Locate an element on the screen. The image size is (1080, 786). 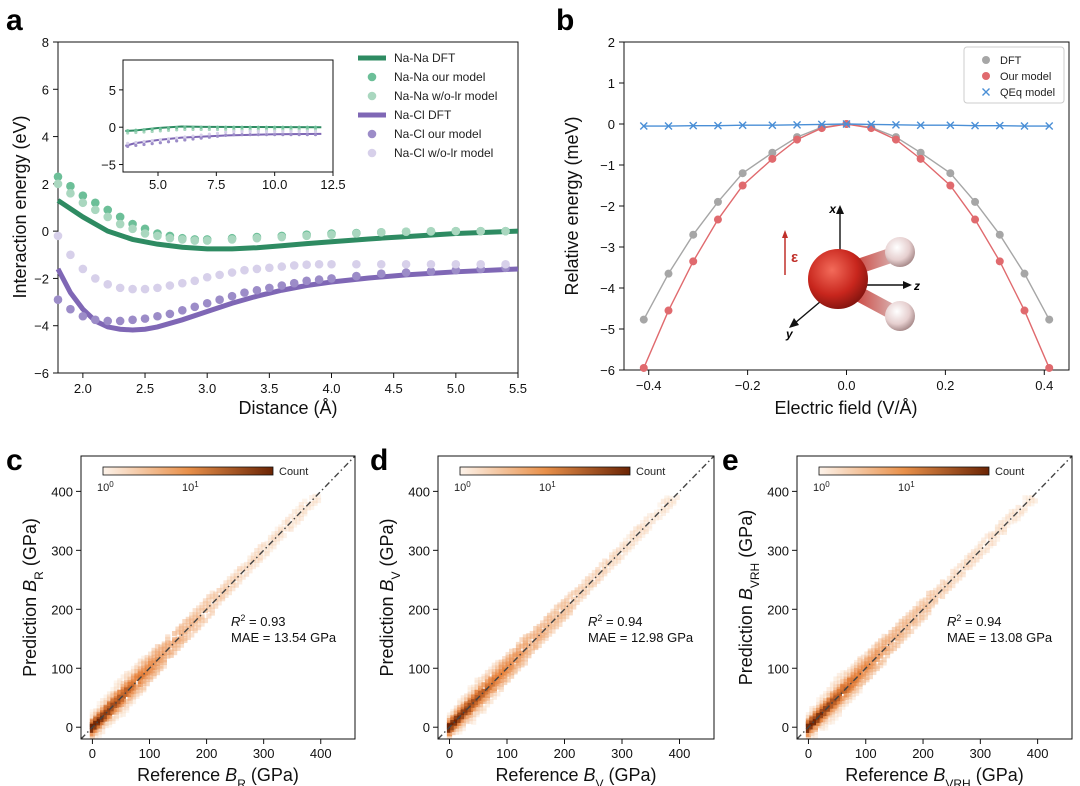
ytick-label: 100 is located at coordinates (778, 668).